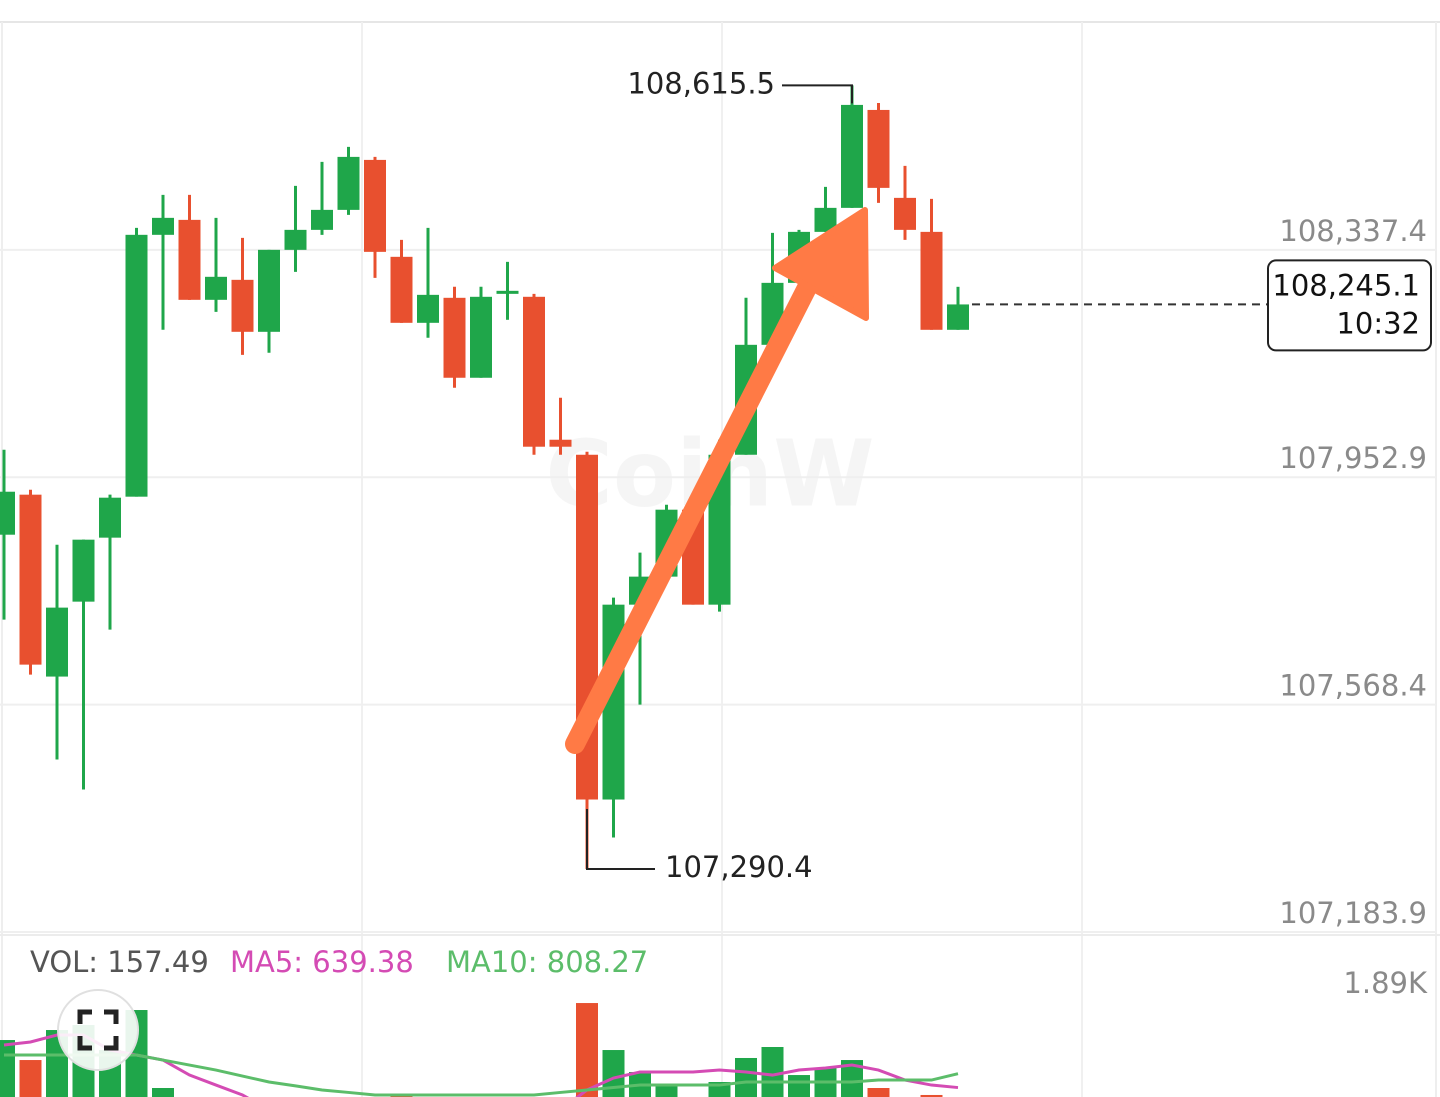  I want to click on last-price-box, so click(1349, 305).